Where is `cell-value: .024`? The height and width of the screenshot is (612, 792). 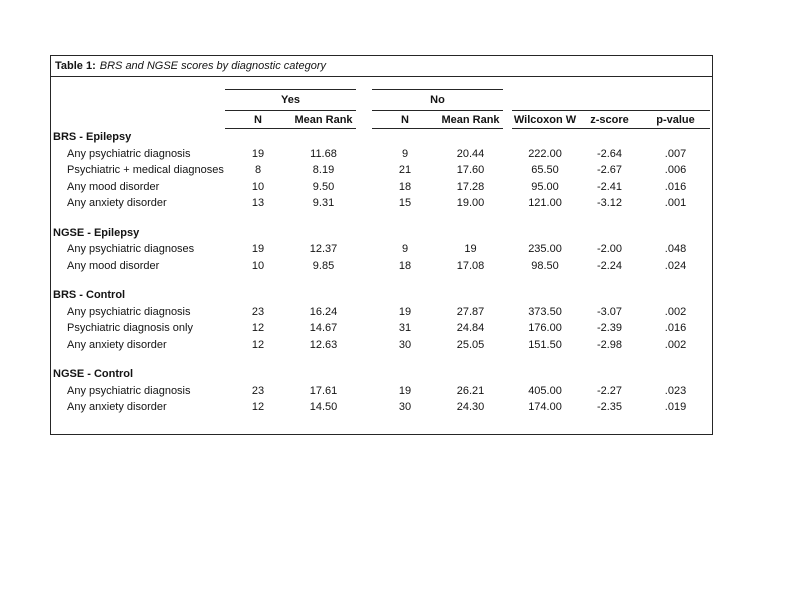 cell-value: .024 is located at coordinates (675, 265).